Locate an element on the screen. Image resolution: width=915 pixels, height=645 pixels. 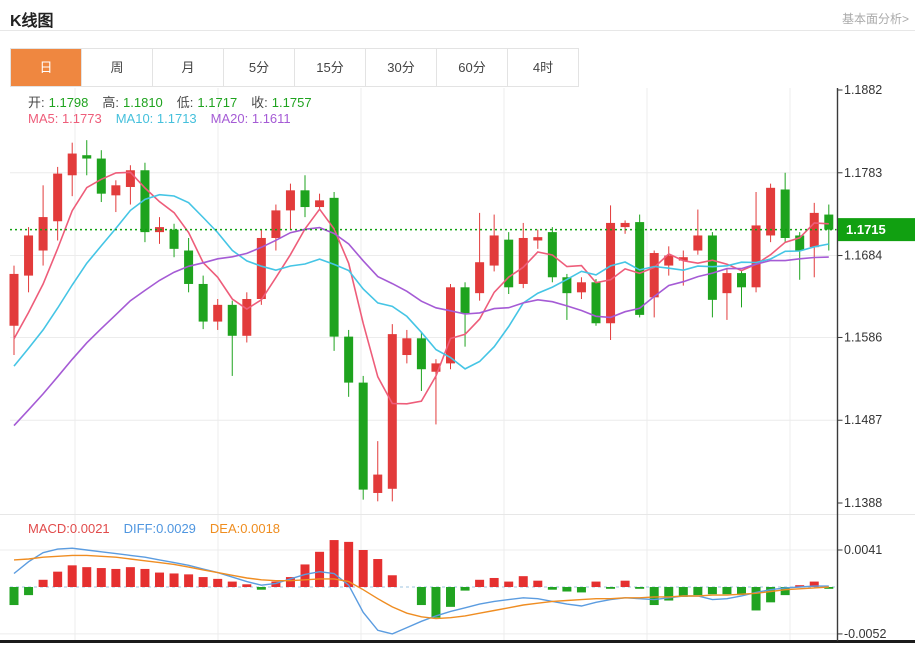
macd-label-1: DIFF:0.0029 is located at coordinates (159, 528).